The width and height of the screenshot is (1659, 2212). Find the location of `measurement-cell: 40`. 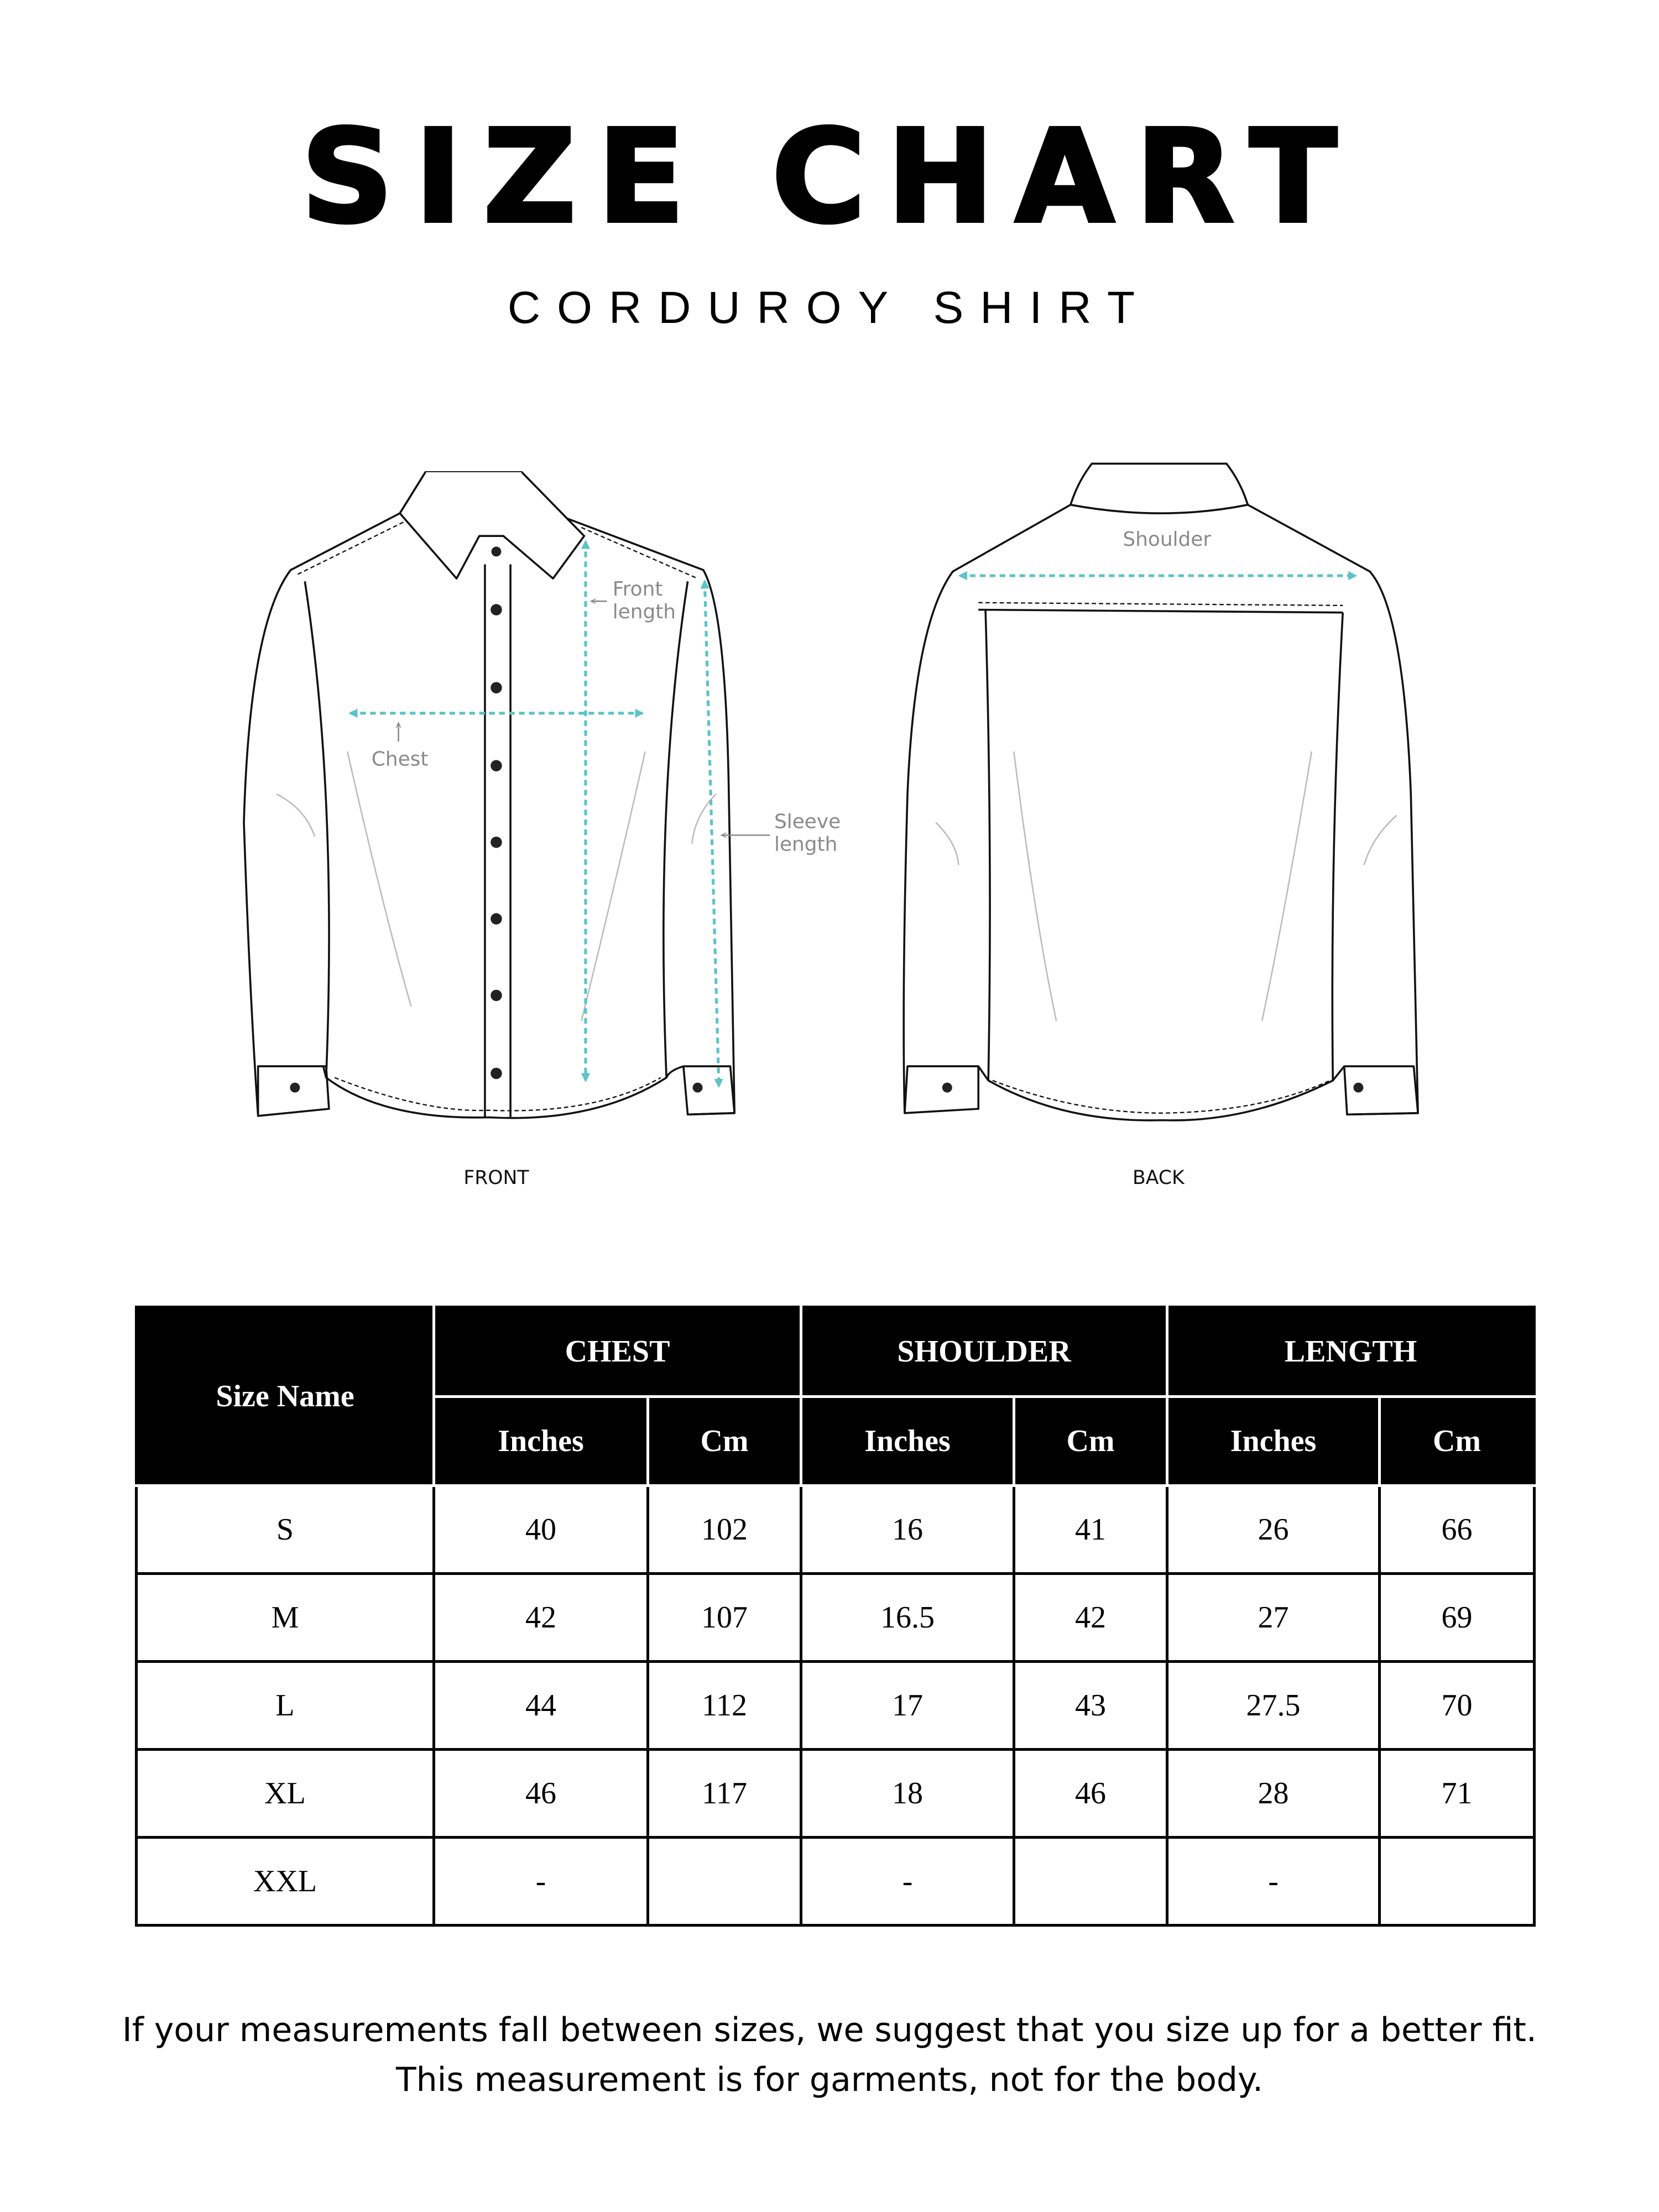

measurement-cell: 40 is located at coordinates (541, 1529).